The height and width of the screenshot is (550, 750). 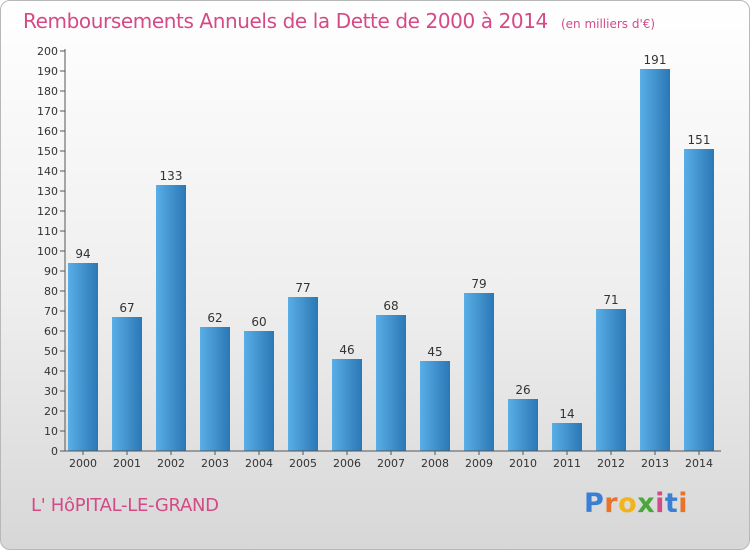 I want to click on y-tick-label: 170, so click(x=47, y=111).